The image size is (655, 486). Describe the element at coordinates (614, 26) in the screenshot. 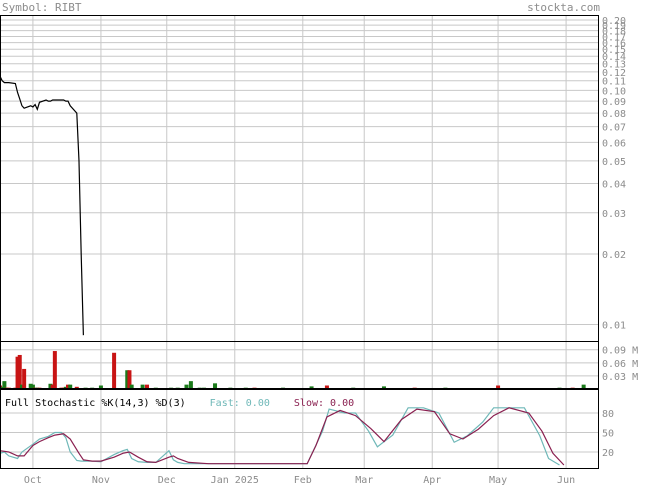

I see `price-tick-label: 0.19` at that location.